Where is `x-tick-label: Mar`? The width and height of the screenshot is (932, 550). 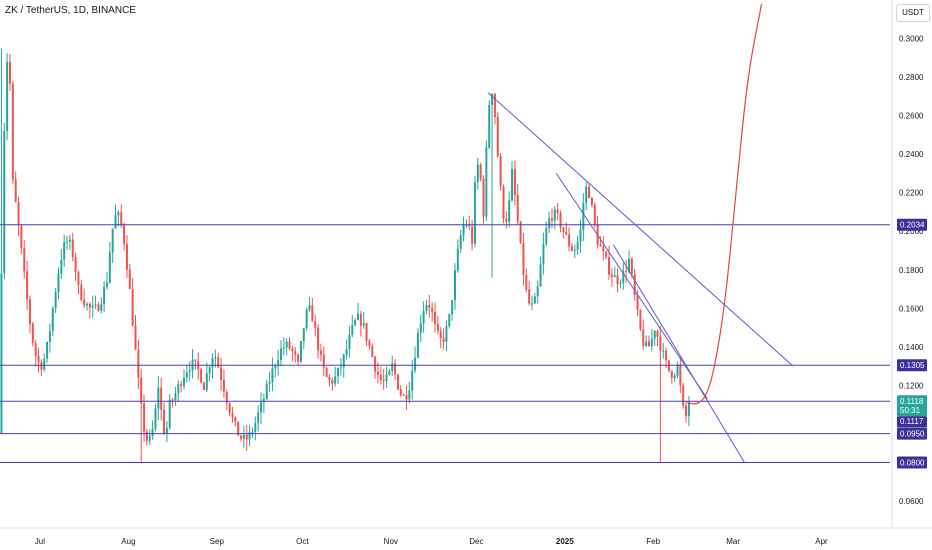 x-tick-label: Mar is located at coordinates (733, 541).